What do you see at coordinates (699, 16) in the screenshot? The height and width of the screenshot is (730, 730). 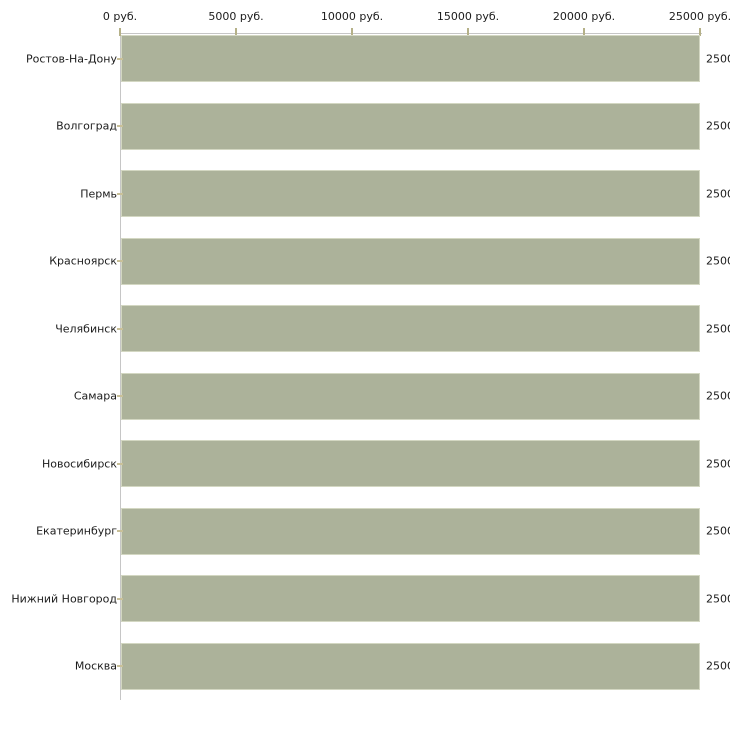 I see `x-axis-tick-label: 25000 руб.` at bounding box center [699, 16].